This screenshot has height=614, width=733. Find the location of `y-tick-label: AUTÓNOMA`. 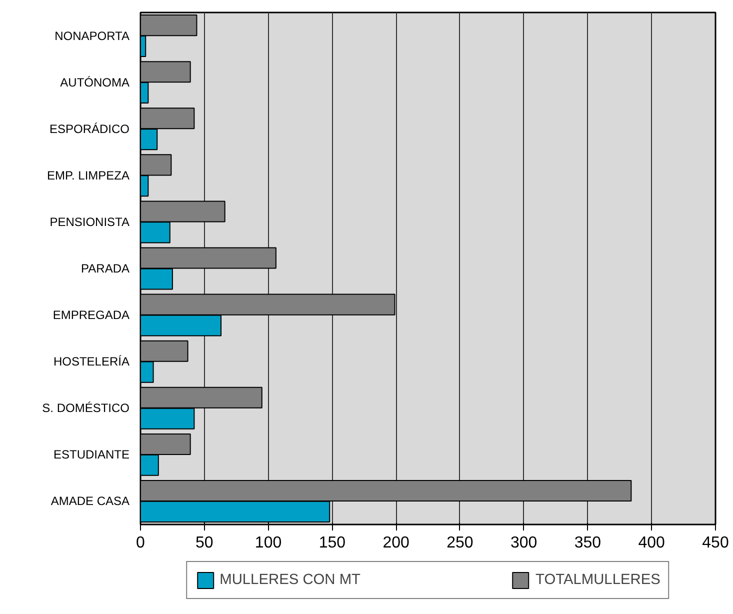

y-tick-label: AUTÓNOMA is located at coordinates (95, 82).